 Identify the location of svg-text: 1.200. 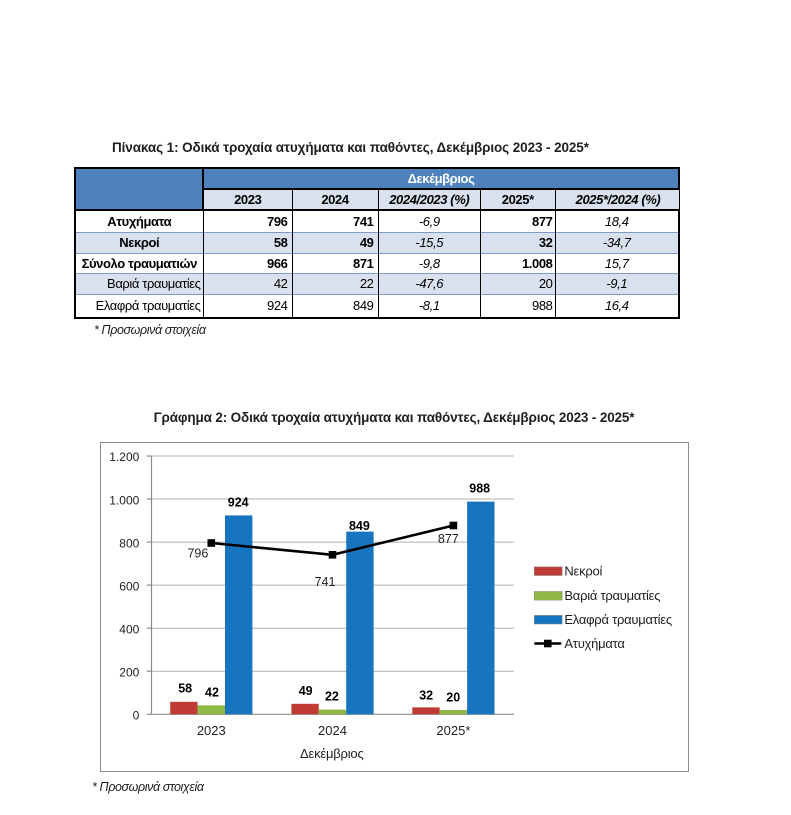
(124, 457).